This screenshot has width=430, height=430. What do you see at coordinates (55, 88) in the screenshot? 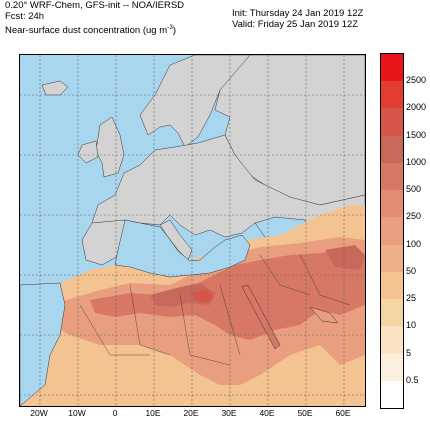
I see `land-iceland` at bounding box center [55, 88].